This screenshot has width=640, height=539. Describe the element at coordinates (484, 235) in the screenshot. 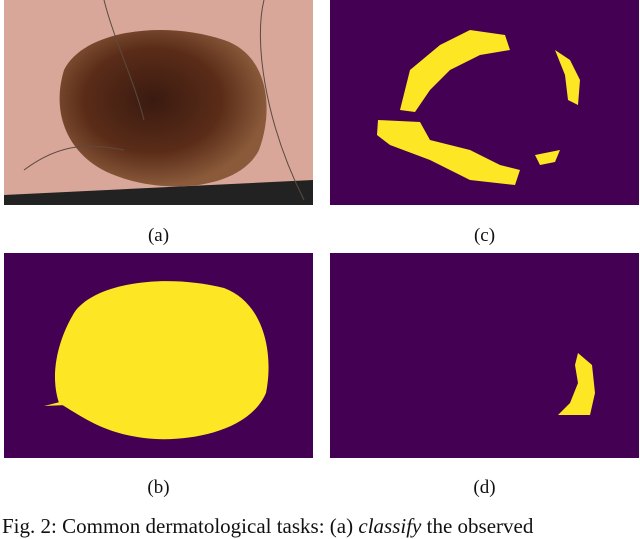

I see `panel-c-label: (c)` at that location.